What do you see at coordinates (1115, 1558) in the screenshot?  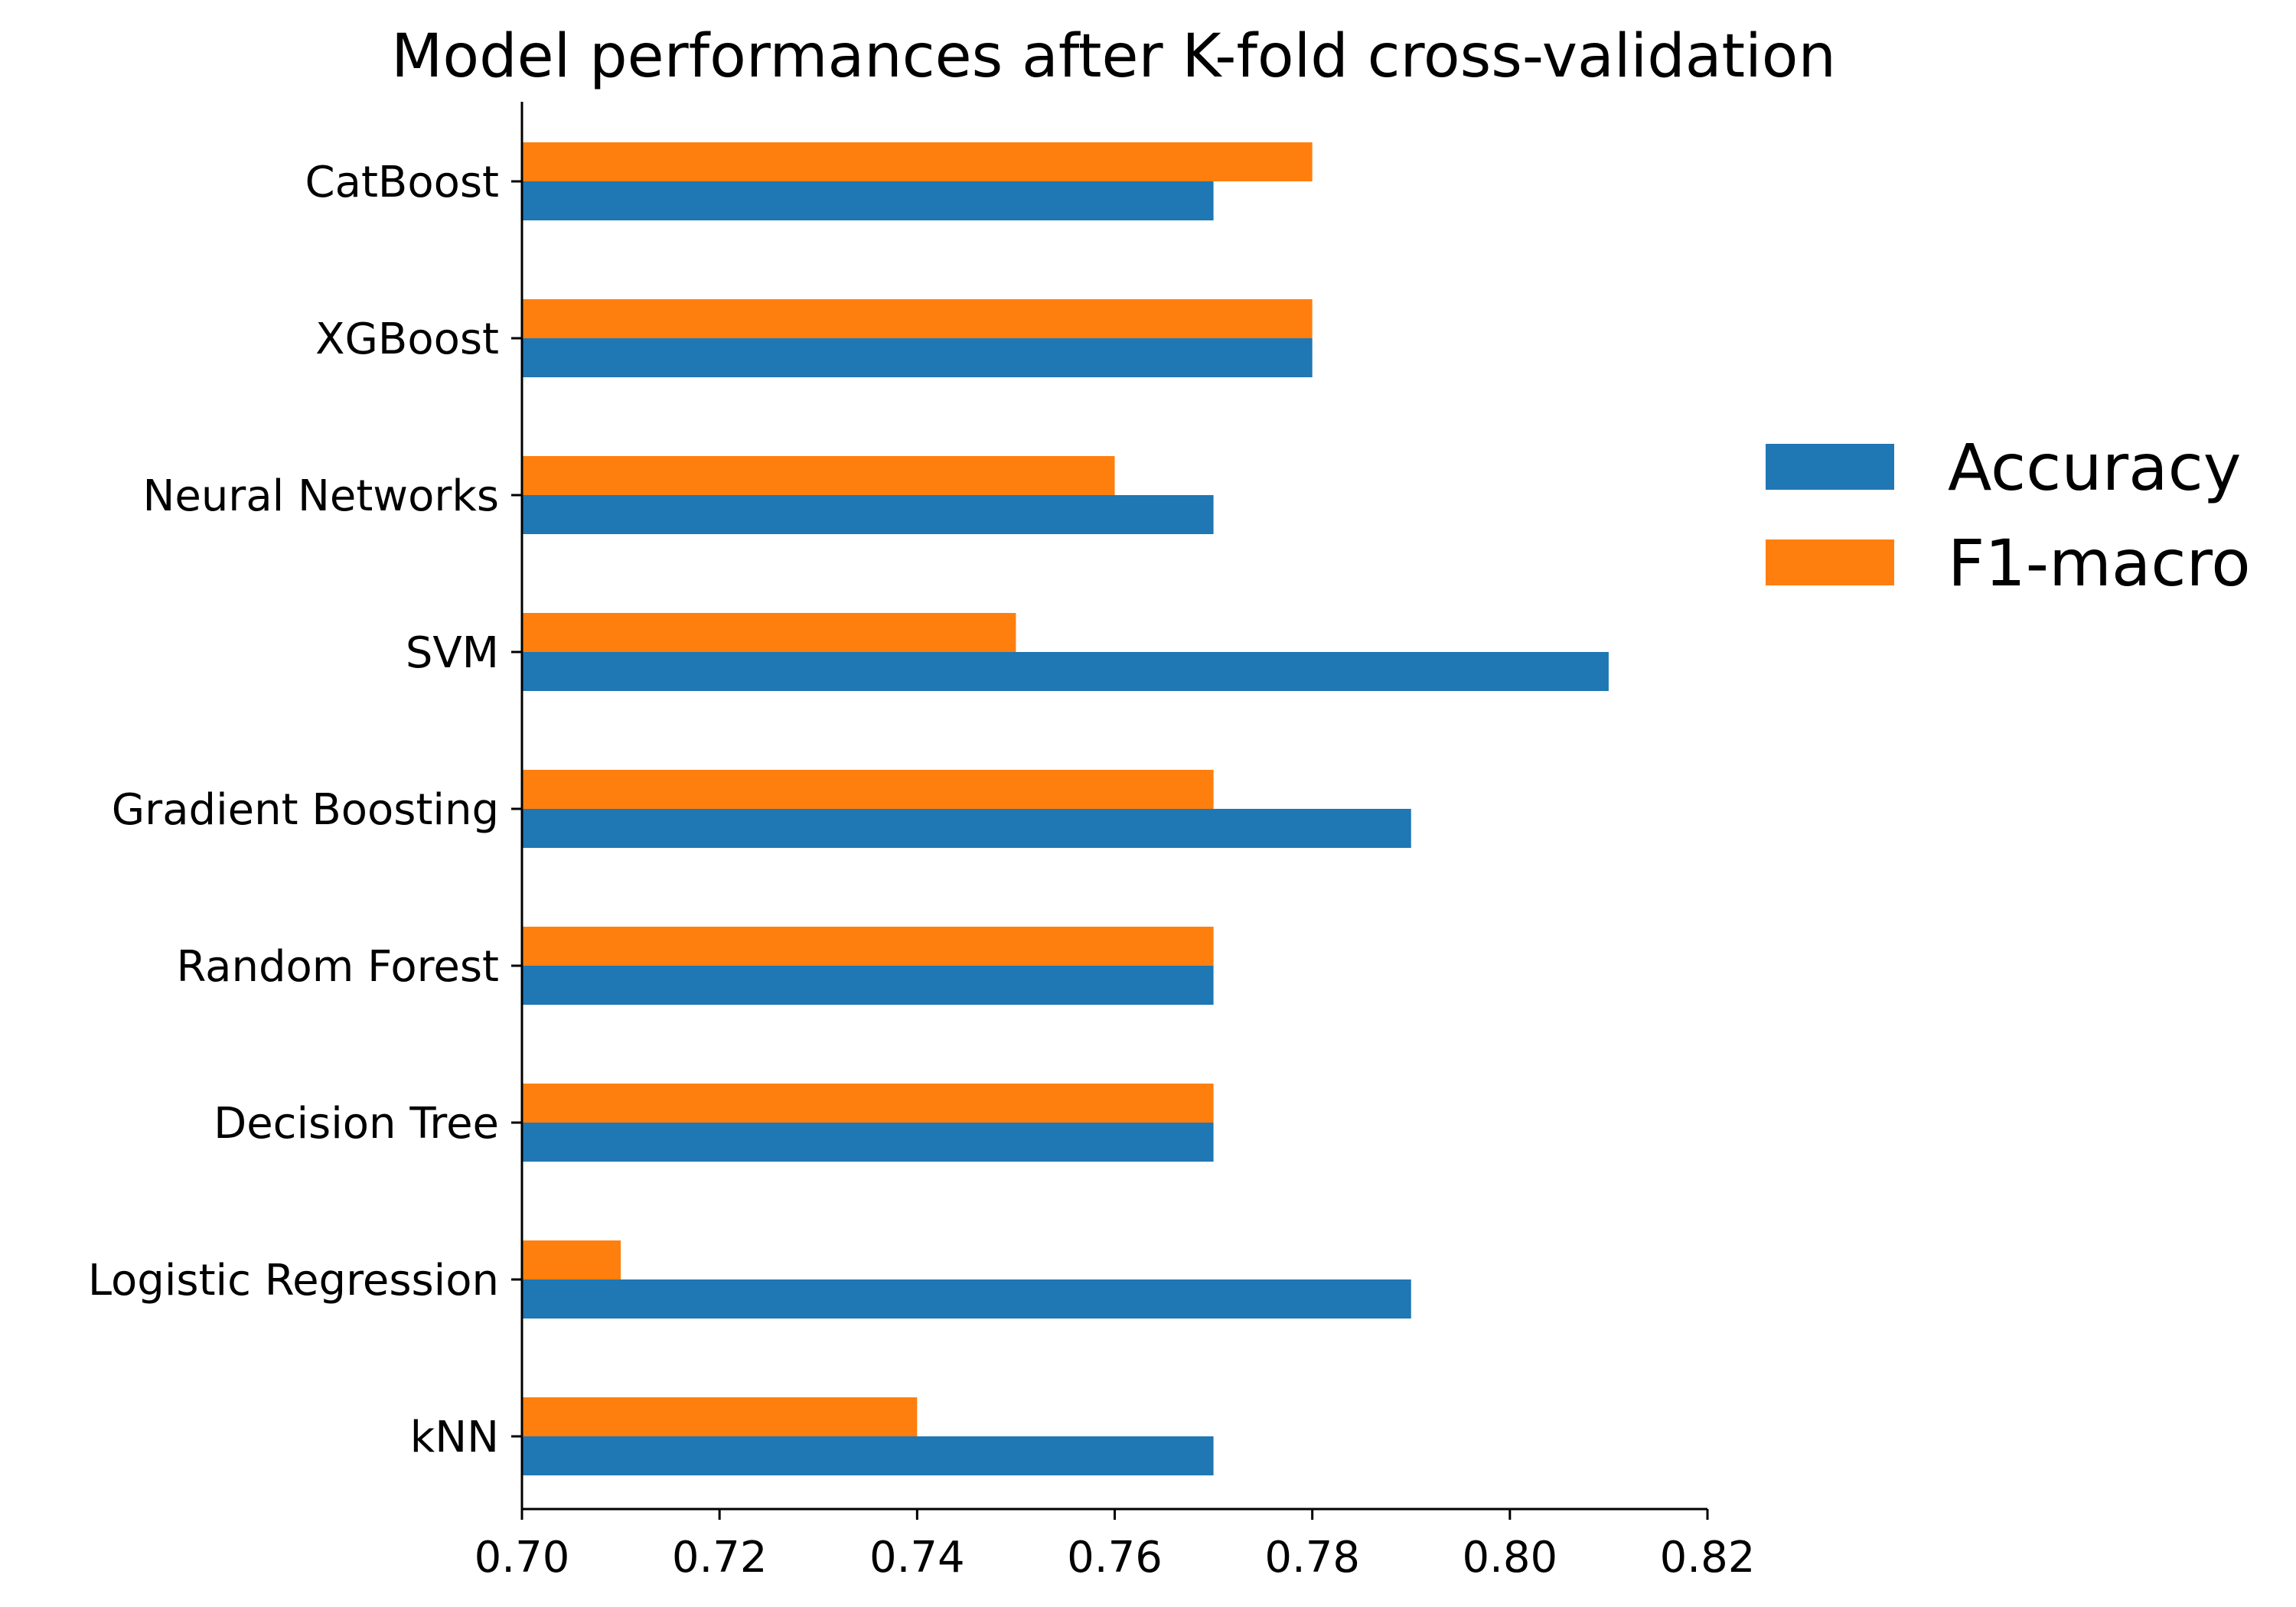 I see `x-tick-label: 0.76` at bounding box center [1115, 1558].